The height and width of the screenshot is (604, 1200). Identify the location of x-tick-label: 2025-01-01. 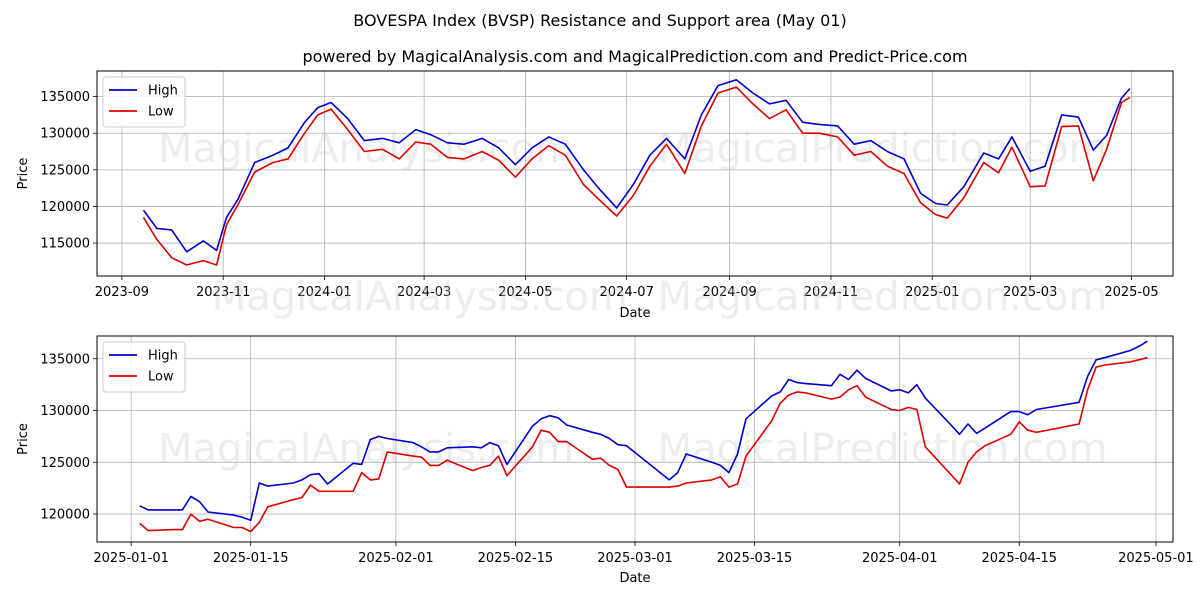
(131, 558).